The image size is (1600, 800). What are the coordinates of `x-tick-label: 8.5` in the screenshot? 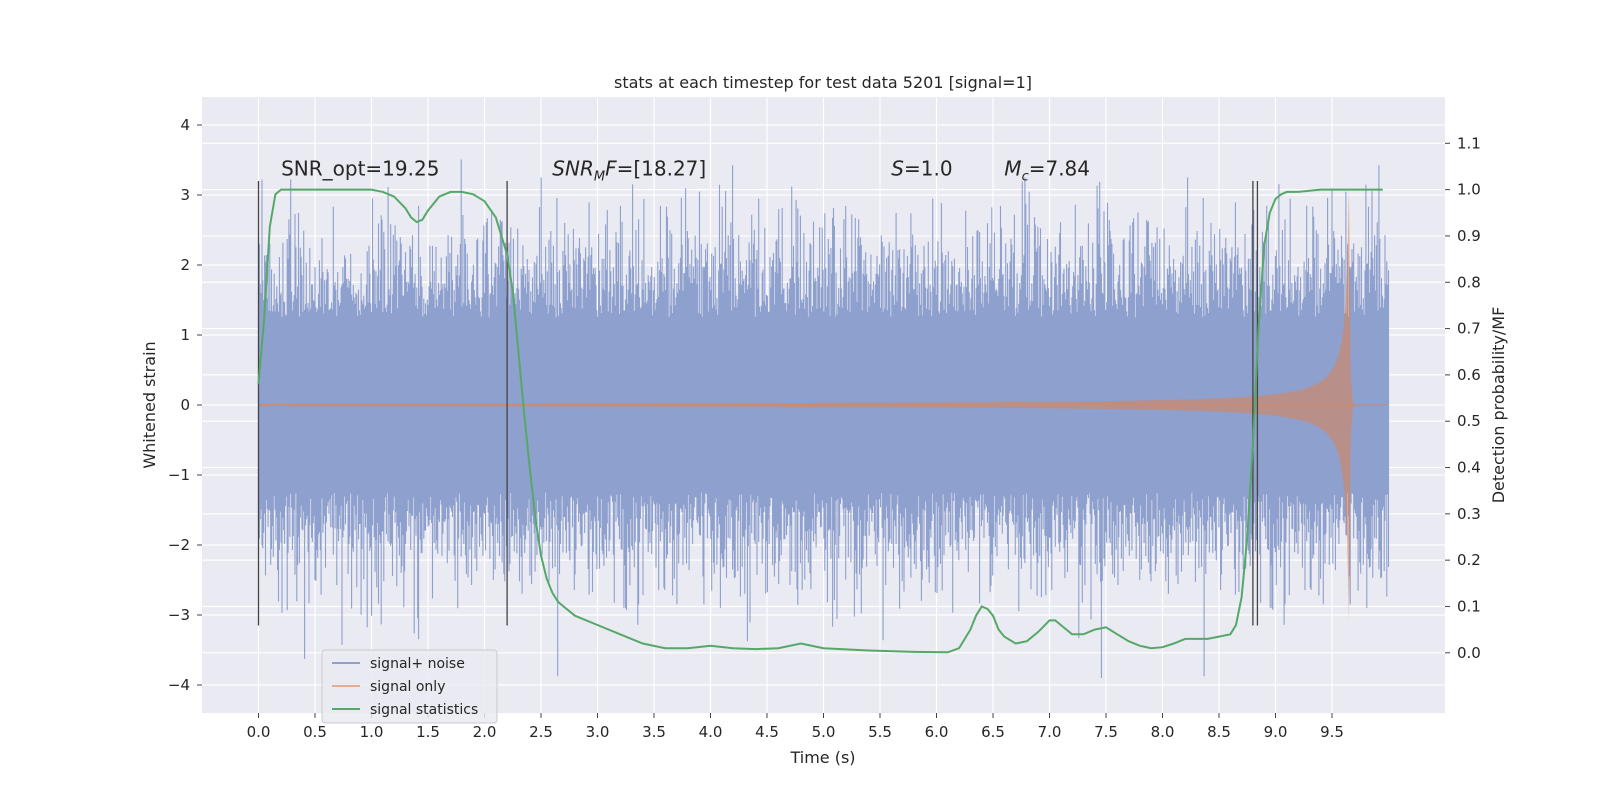 It's located at (1219, 732).